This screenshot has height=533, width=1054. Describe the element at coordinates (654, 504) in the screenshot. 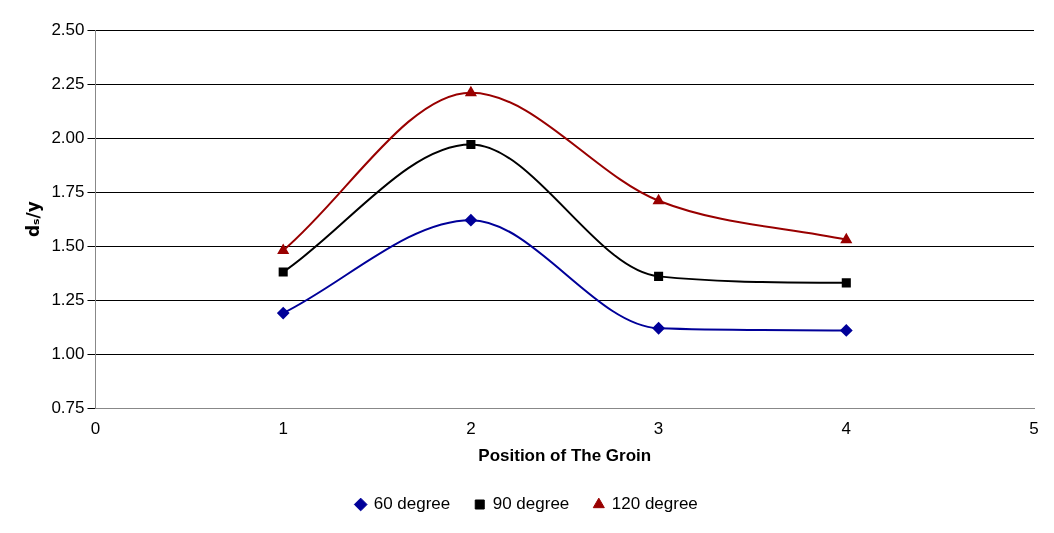

I see `legend-label: 120 degree` at that location.